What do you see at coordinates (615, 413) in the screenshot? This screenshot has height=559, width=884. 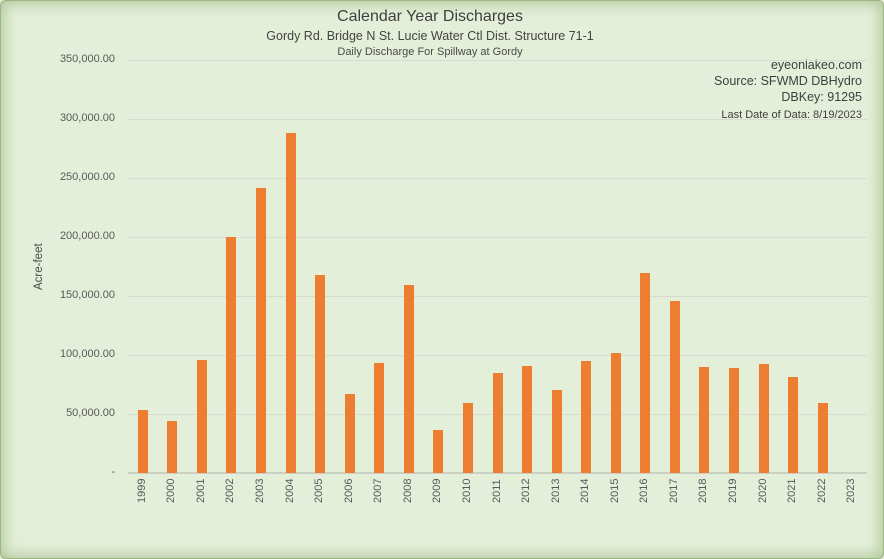 I see `bar-2015` at bounding box center [615, 413].